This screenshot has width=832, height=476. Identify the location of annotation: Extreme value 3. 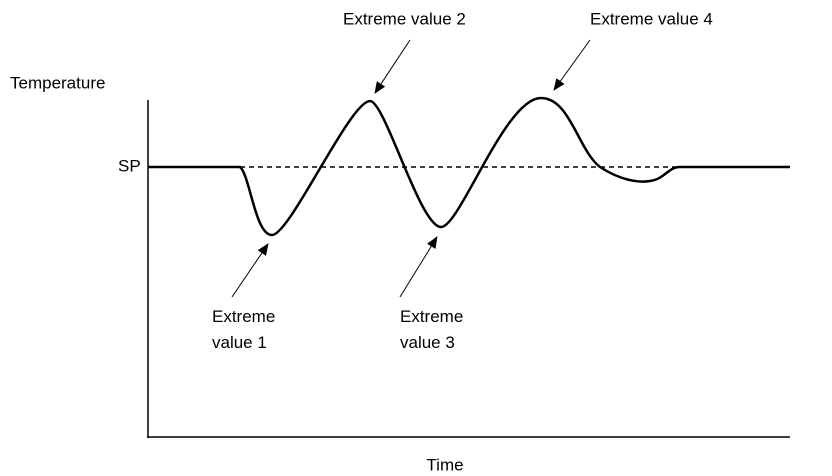
(431, 329).